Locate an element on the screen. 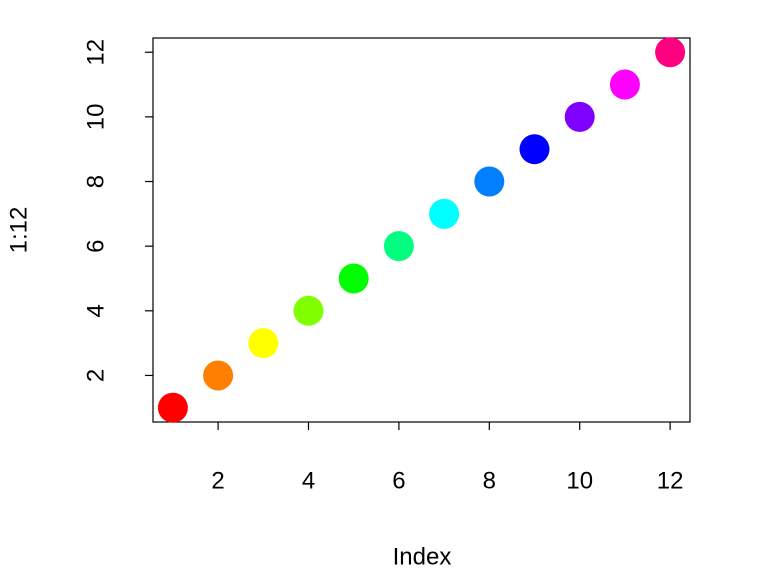 The image size is (768, 576). y-tick-label: 12 is located at coordinates (95, 52).